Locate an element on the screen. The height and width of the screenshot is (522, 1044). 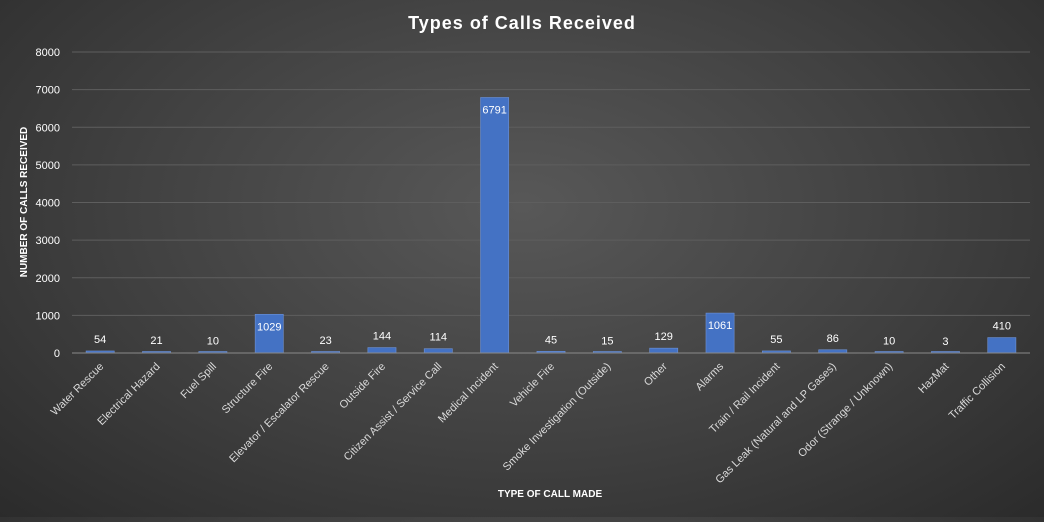
x-tick-label: Fuel Spill is located at coordinates (199, 381).